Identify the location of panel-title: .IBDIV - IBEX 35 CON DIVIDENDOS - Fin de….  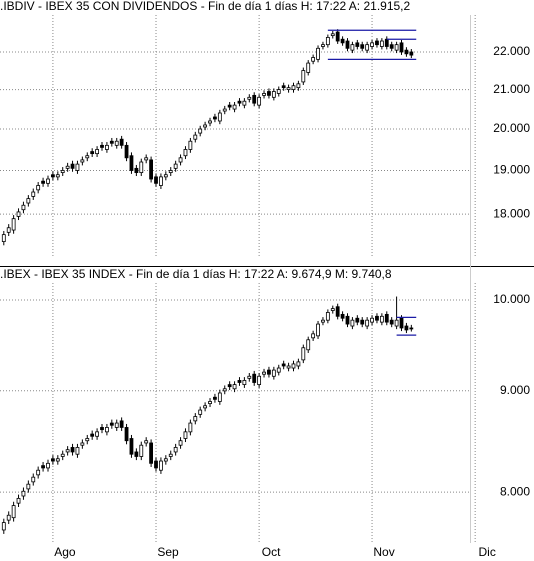
(205, 6).